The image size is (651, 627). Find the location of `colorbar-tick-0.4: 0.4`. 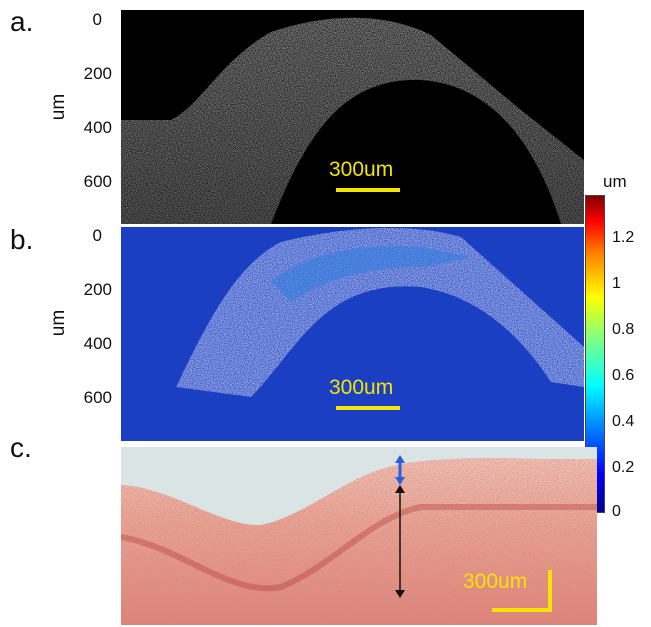

colorbar-tick-0.4: 0.4 is located at coordinates (623, 421).